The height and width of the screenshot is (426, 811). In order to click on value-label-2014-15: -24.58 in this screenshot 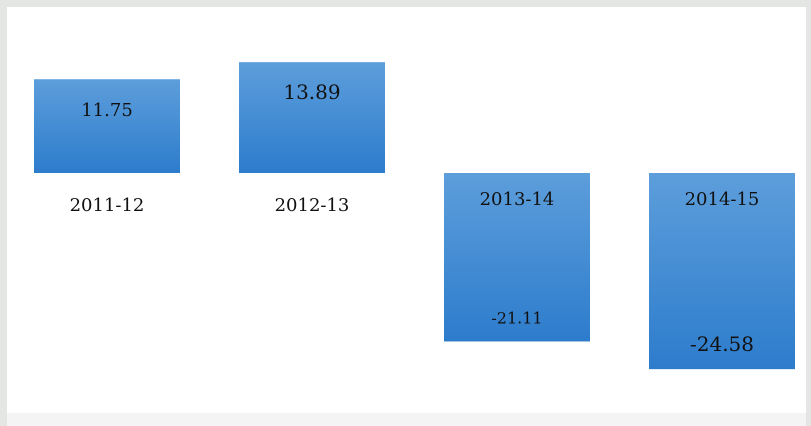, I will do `click(722, 344)`.